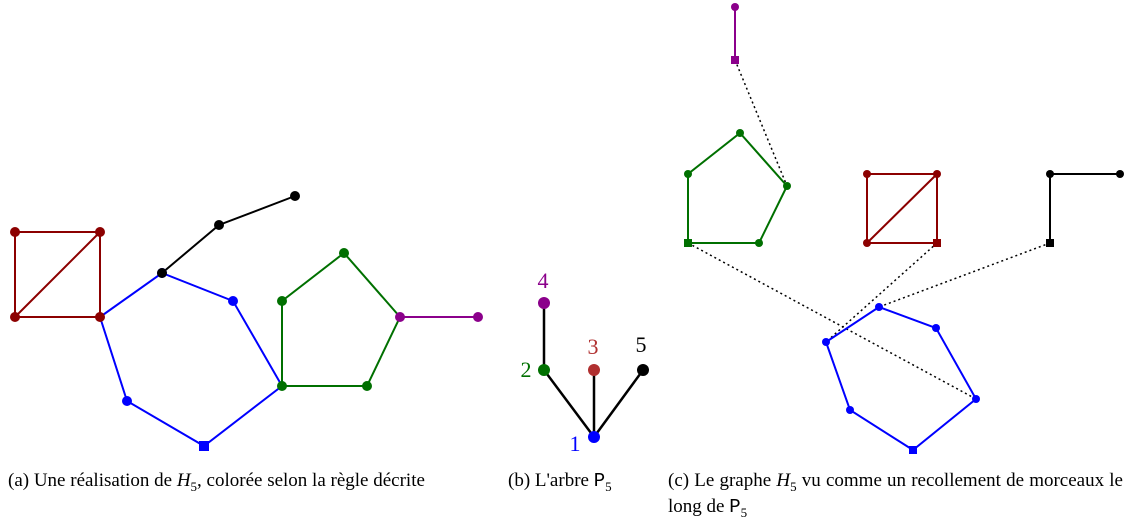 The width and height of the screenshot is (1130, 528). I want to click on caption-part: (c) Le graphe, so click(722, 480).